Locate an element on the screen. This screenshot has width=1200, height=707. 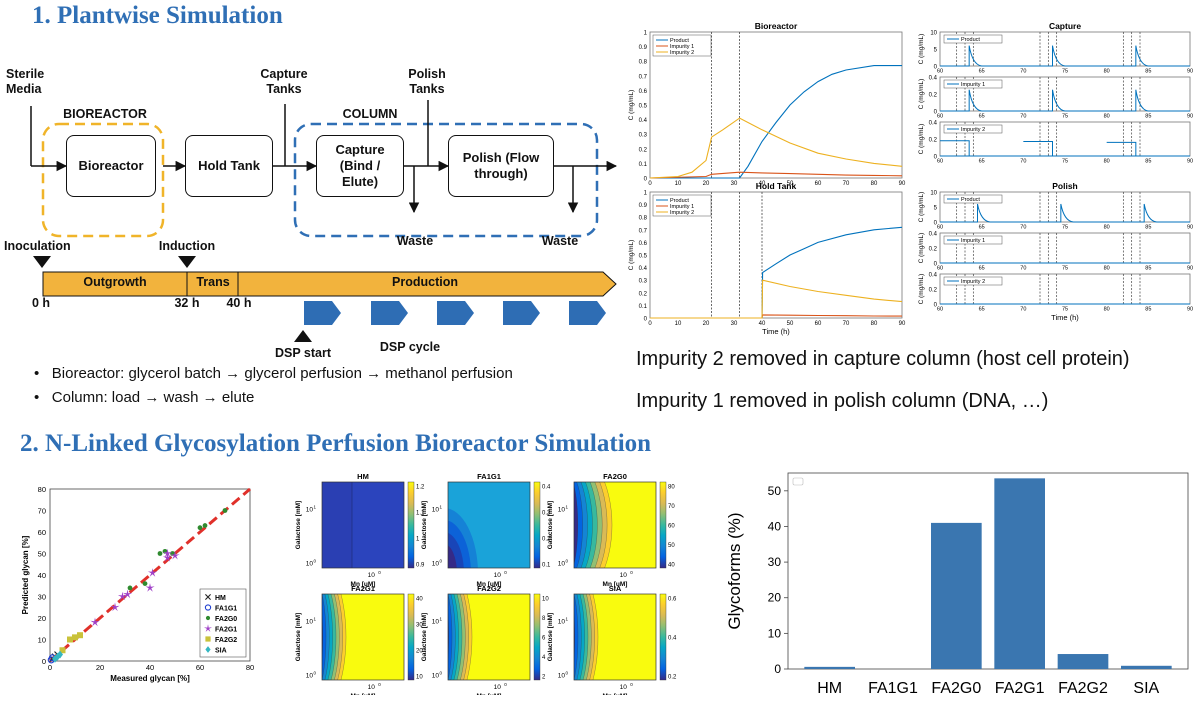
y-tick-label: 80 is located at coordinates (42, 489).